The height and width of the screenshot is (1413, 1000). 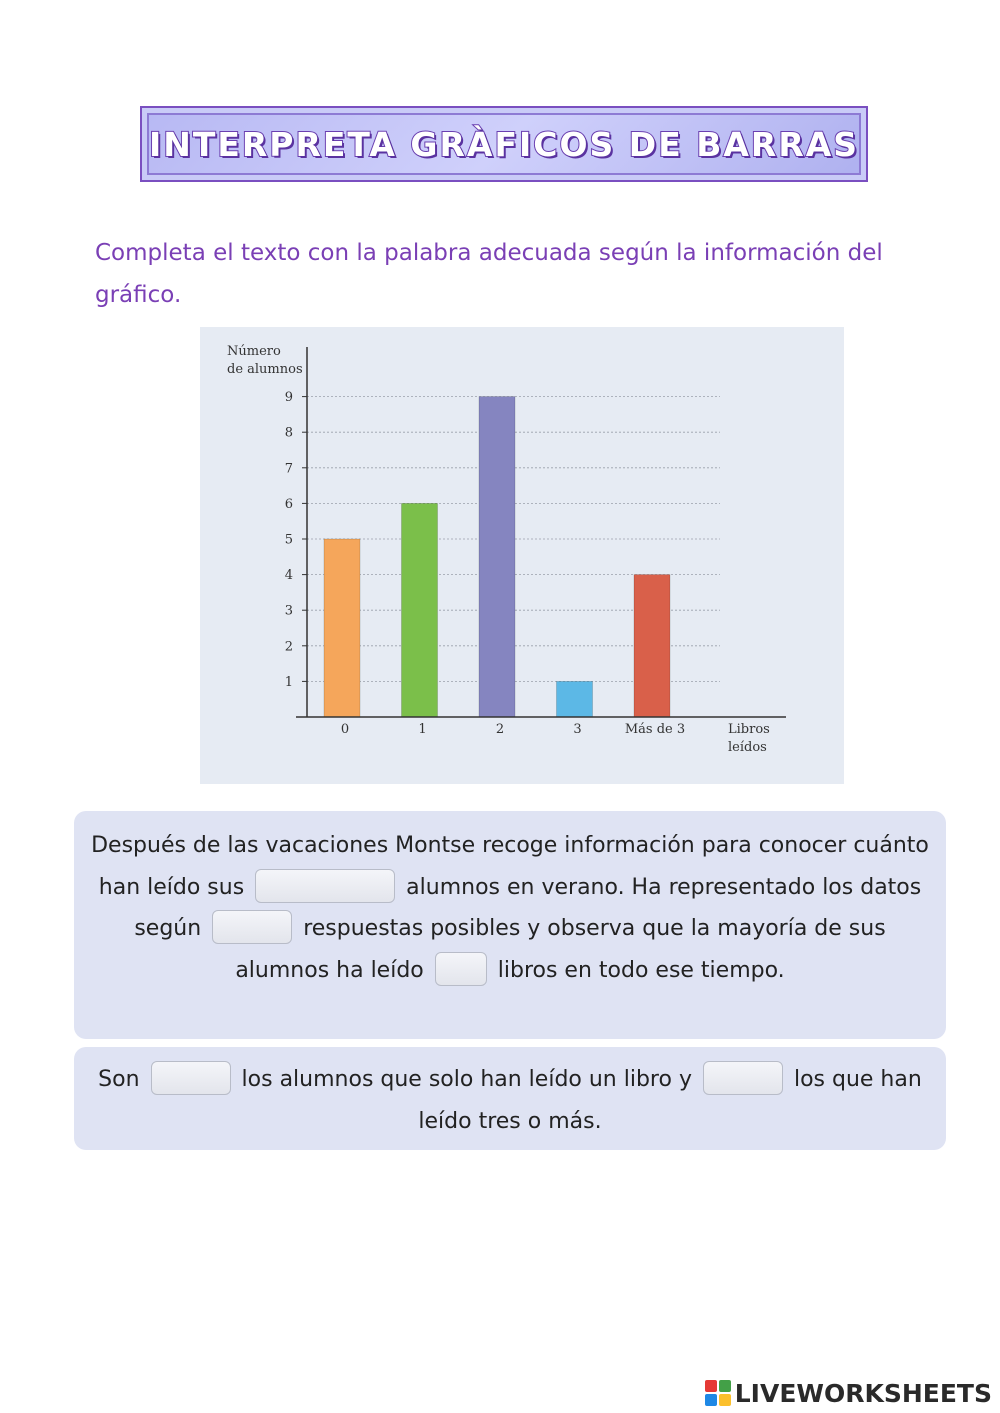 What do you see at coordinates (289, 611) in the screenshot?
I see `y-tick-label: 3` at bounding box center [289, 611].